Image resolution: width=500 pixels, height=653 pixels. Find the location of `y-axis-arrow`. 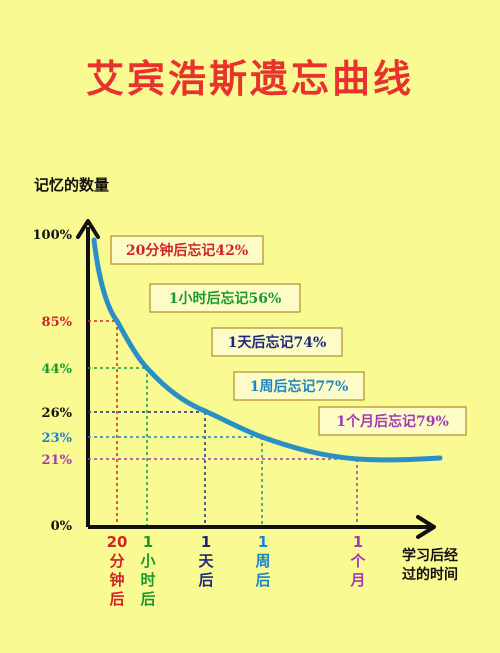

y-axis-arrow is located at coordinates (88, 229).